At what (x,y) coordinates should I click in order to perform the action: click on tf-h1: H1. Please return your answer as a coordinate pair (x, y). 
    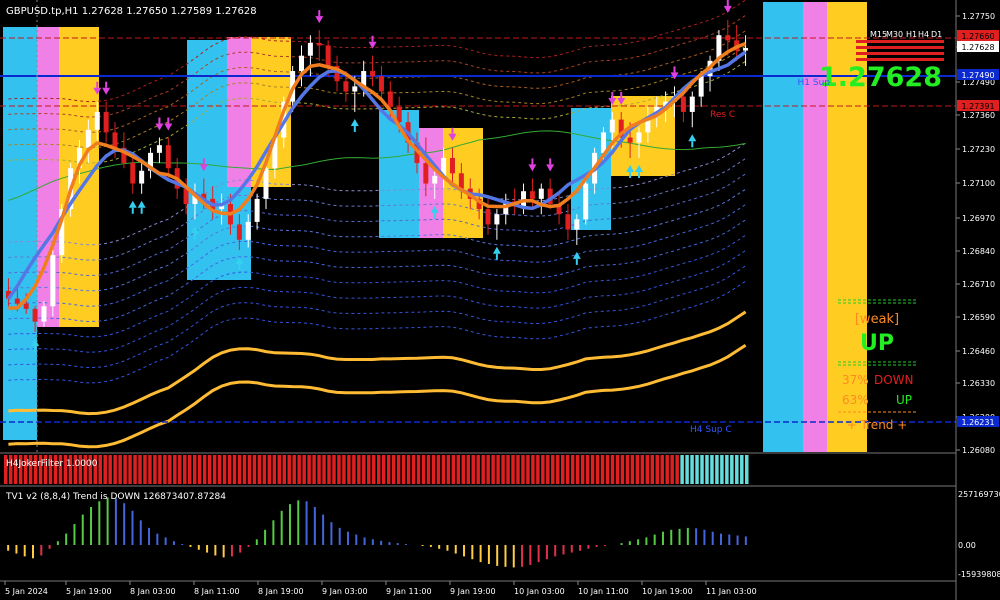
    Looking at the image, I should click on (911, 34).